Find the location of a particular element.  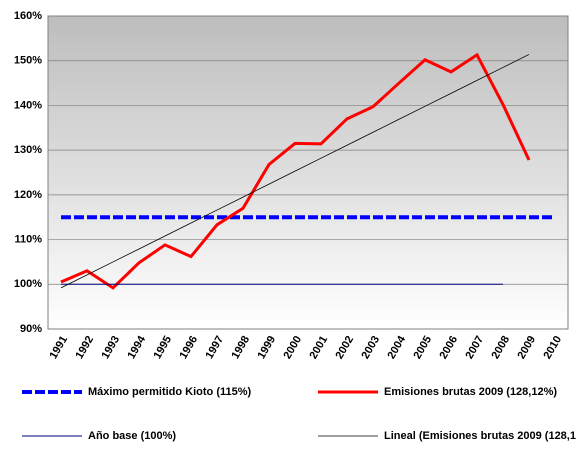

x-tick-label: 2000 is located at coordinates (292, 347).